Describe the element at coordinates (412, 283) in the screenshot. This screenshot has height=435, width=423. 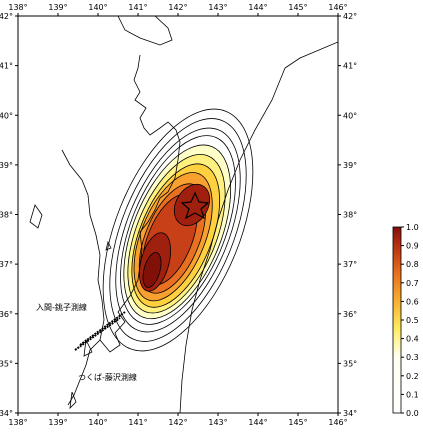
I see `colorbar-tick-label: 0.7` at that location.